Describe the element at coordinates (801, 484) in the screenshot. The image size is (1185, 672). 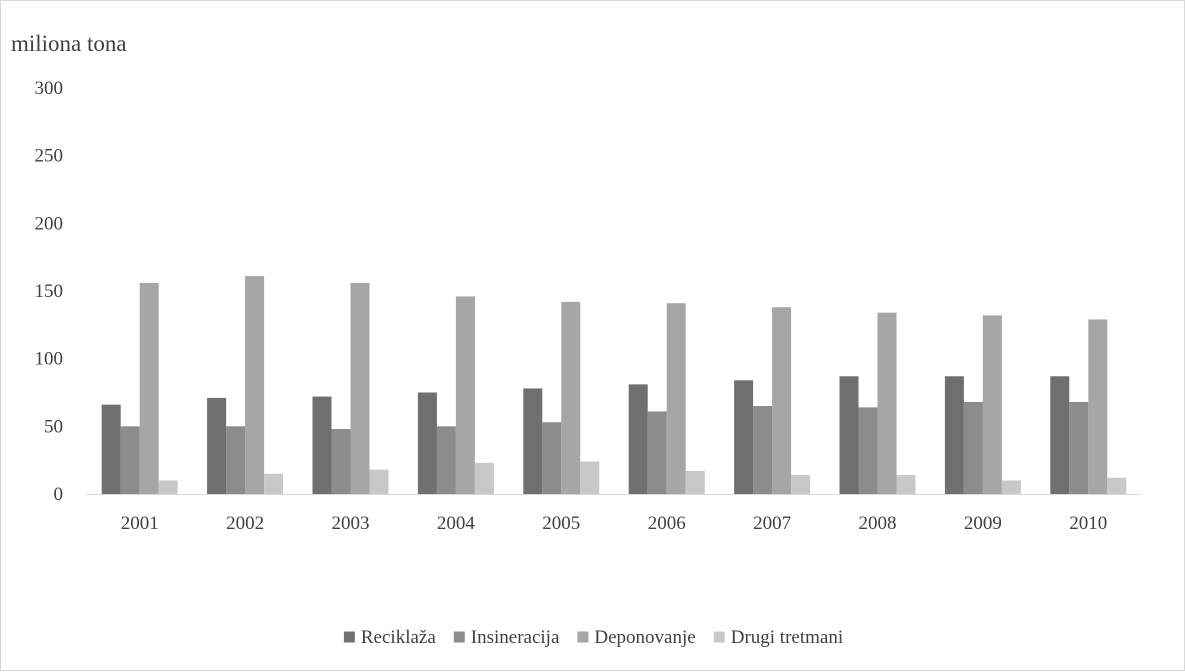
I see `bar-drugi-tretmani-2007` at that location.